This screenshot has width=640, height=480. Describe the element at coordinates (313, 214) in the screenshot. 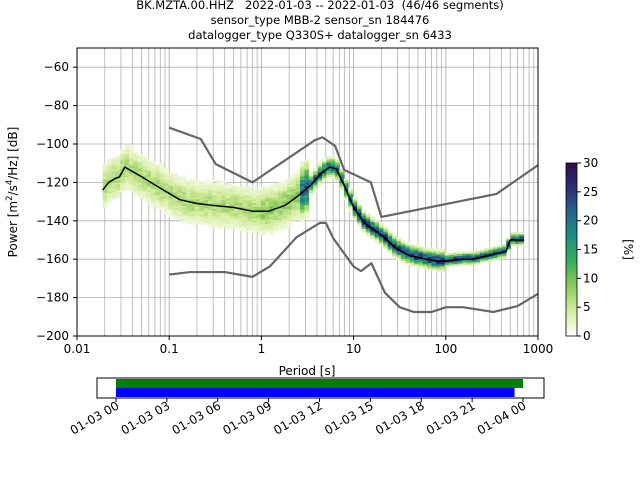

I see `mode-line` at that location.